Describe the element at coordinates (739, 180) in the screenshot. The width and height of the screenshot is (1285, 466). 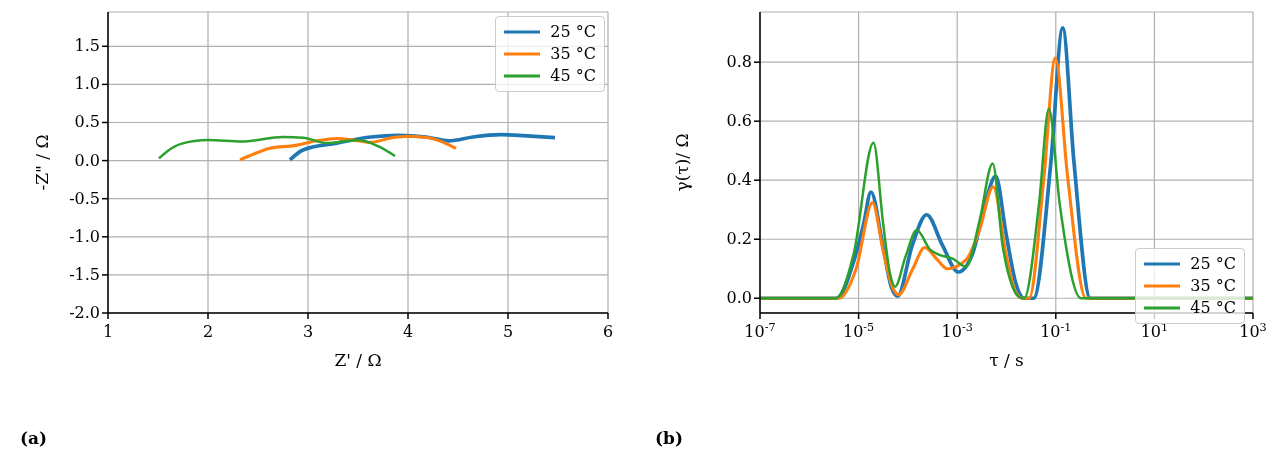
I see `y-tick-label: 0.4` at that location.